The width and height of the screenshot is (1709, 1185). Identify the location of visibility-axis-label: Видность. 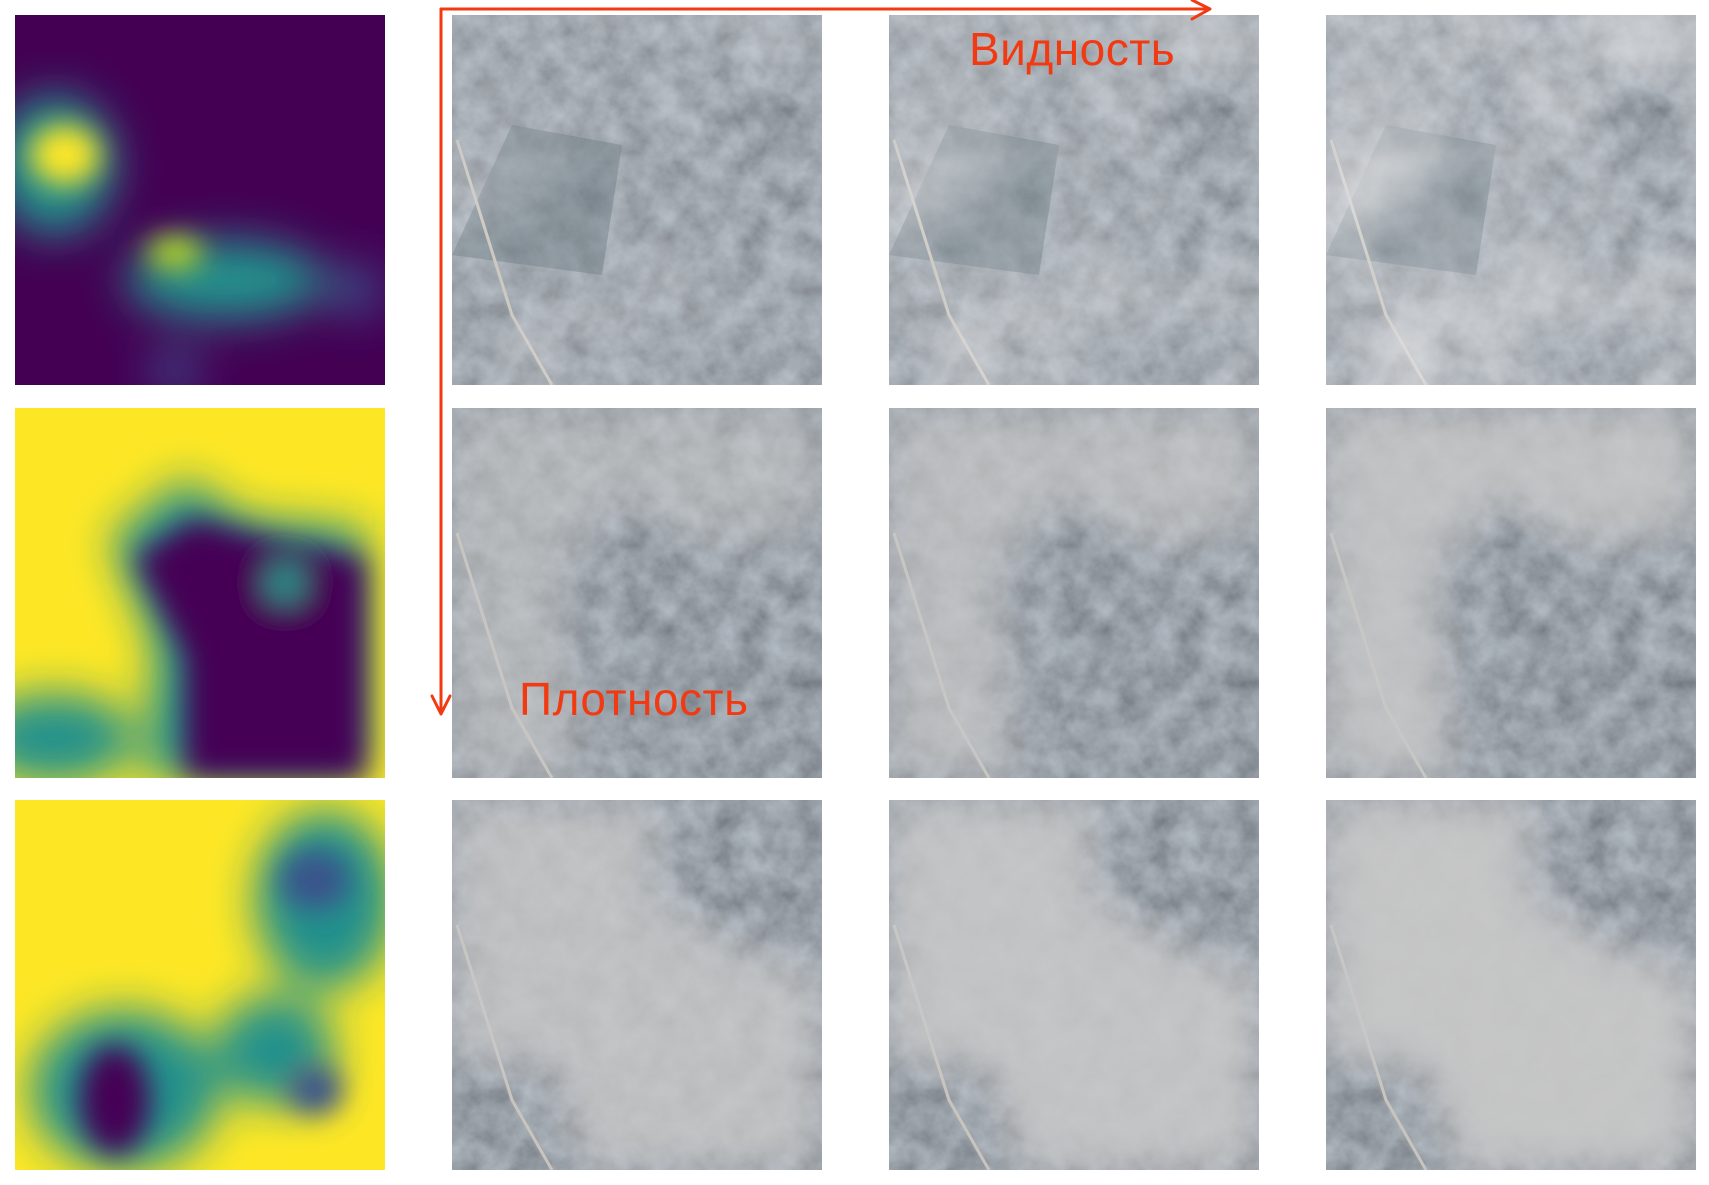
(1072, 49).